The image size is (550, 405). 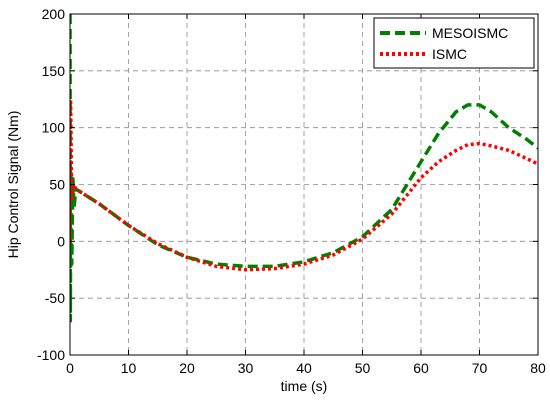 What do you see at coordinates (129, 368) in the screenshot?
I see `x-tick-label: 10` at bounding box center [129, 368].